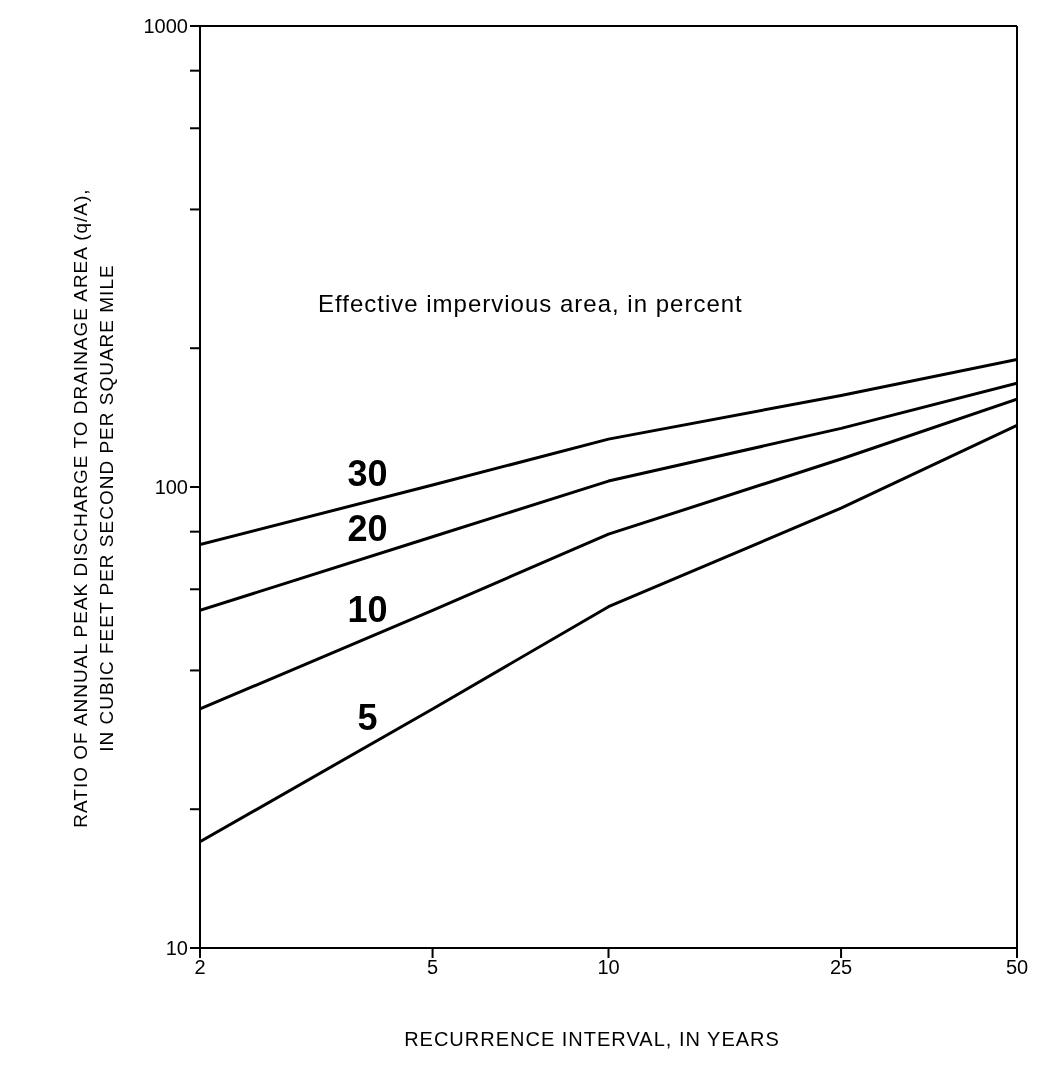 The image size is (1044, 1075). What do you see at coordinates (367, 609) in the screenshot?
I see `series-label: 10` at bounding box center [367, 609].